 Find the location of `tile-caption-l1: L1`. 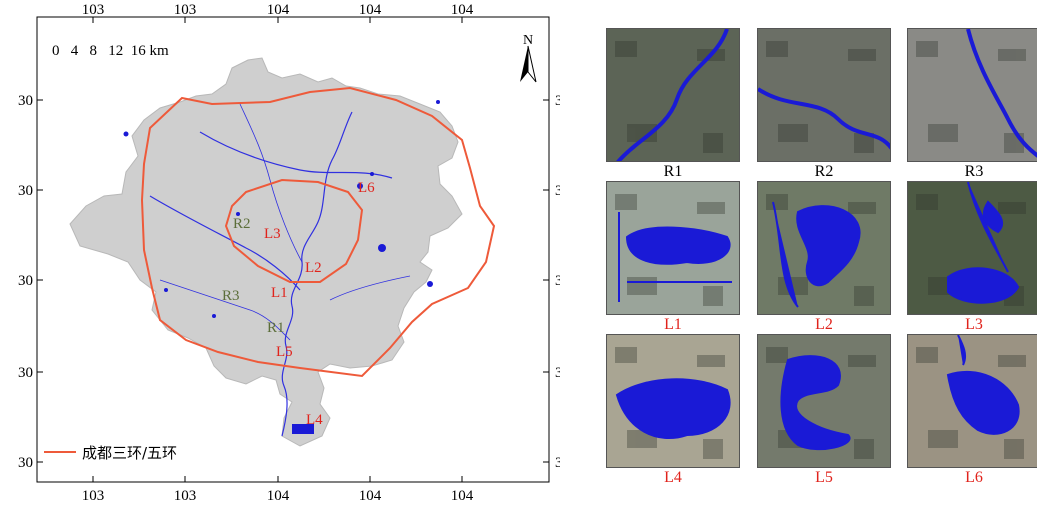

tile-caption-l1: L1 is located at coordinates (673, 324).